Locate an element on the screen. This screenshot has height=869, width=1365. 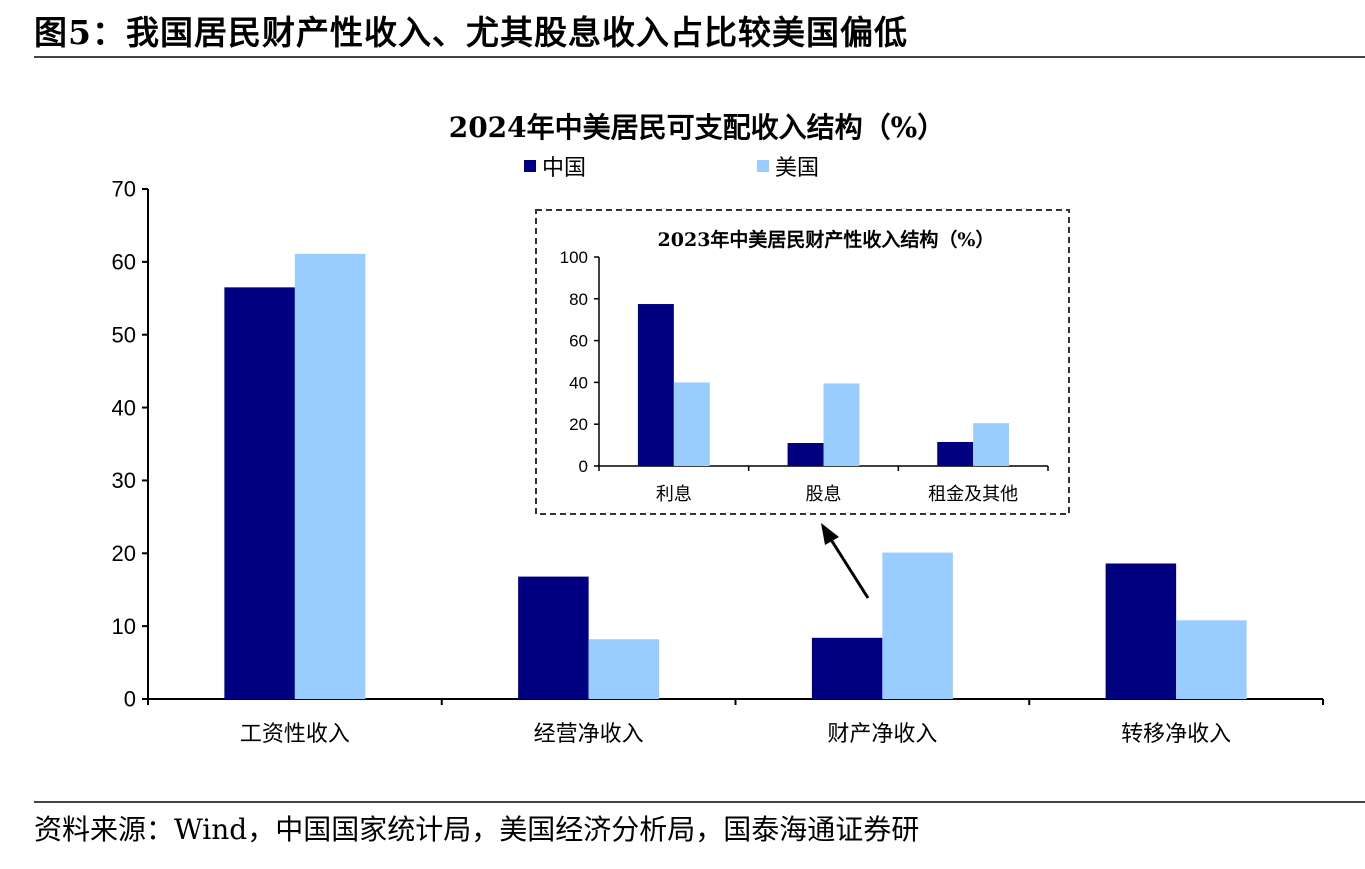
legend: 中国 美国 is located at coordinates (671, 168).